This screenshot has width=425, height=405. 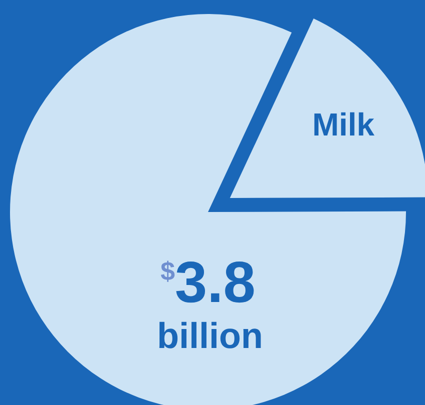 What do you see at coordinates (343, 124) in the screenshot?
I see `slice-label: Milk` at bounding box center [343, 124].